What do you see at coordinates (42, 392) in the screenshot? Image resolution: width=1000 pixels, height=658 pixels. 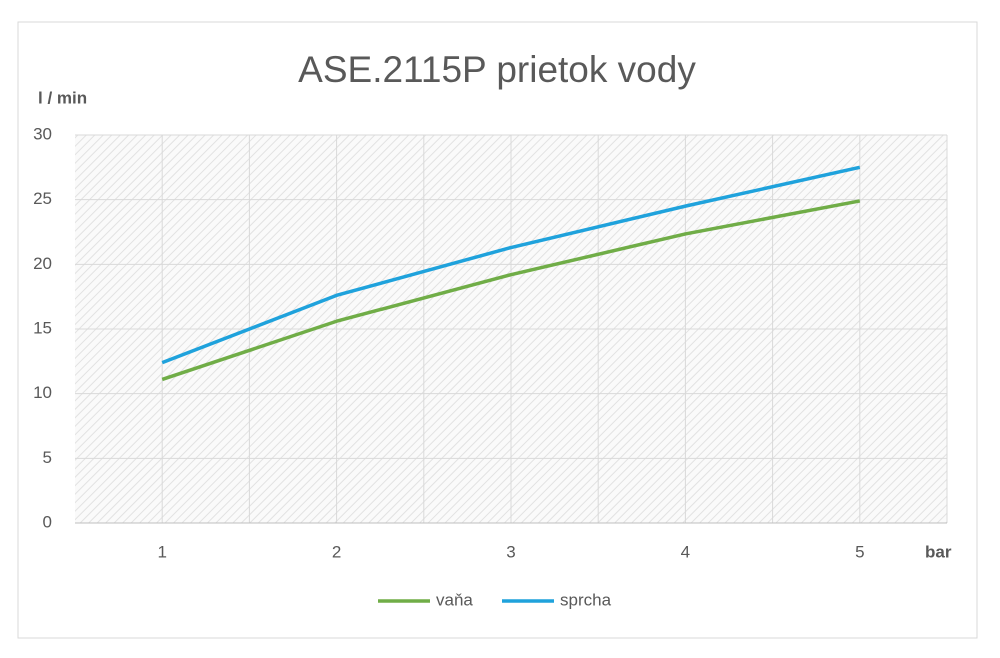 I see `y-tick-label: 10` at bounding box center [42, 392].